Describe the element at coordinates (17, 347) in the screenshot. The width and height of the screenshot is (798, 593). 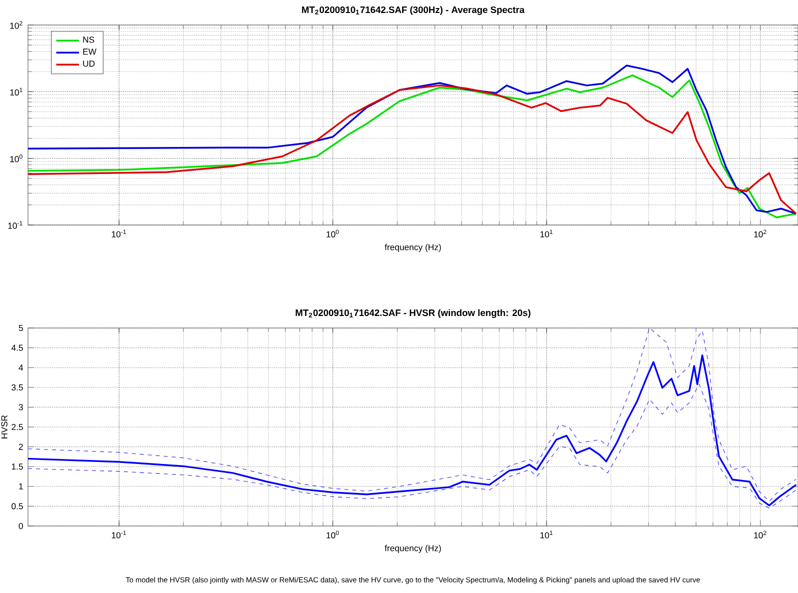
I see `y-tick-label: 4.5` at that location.